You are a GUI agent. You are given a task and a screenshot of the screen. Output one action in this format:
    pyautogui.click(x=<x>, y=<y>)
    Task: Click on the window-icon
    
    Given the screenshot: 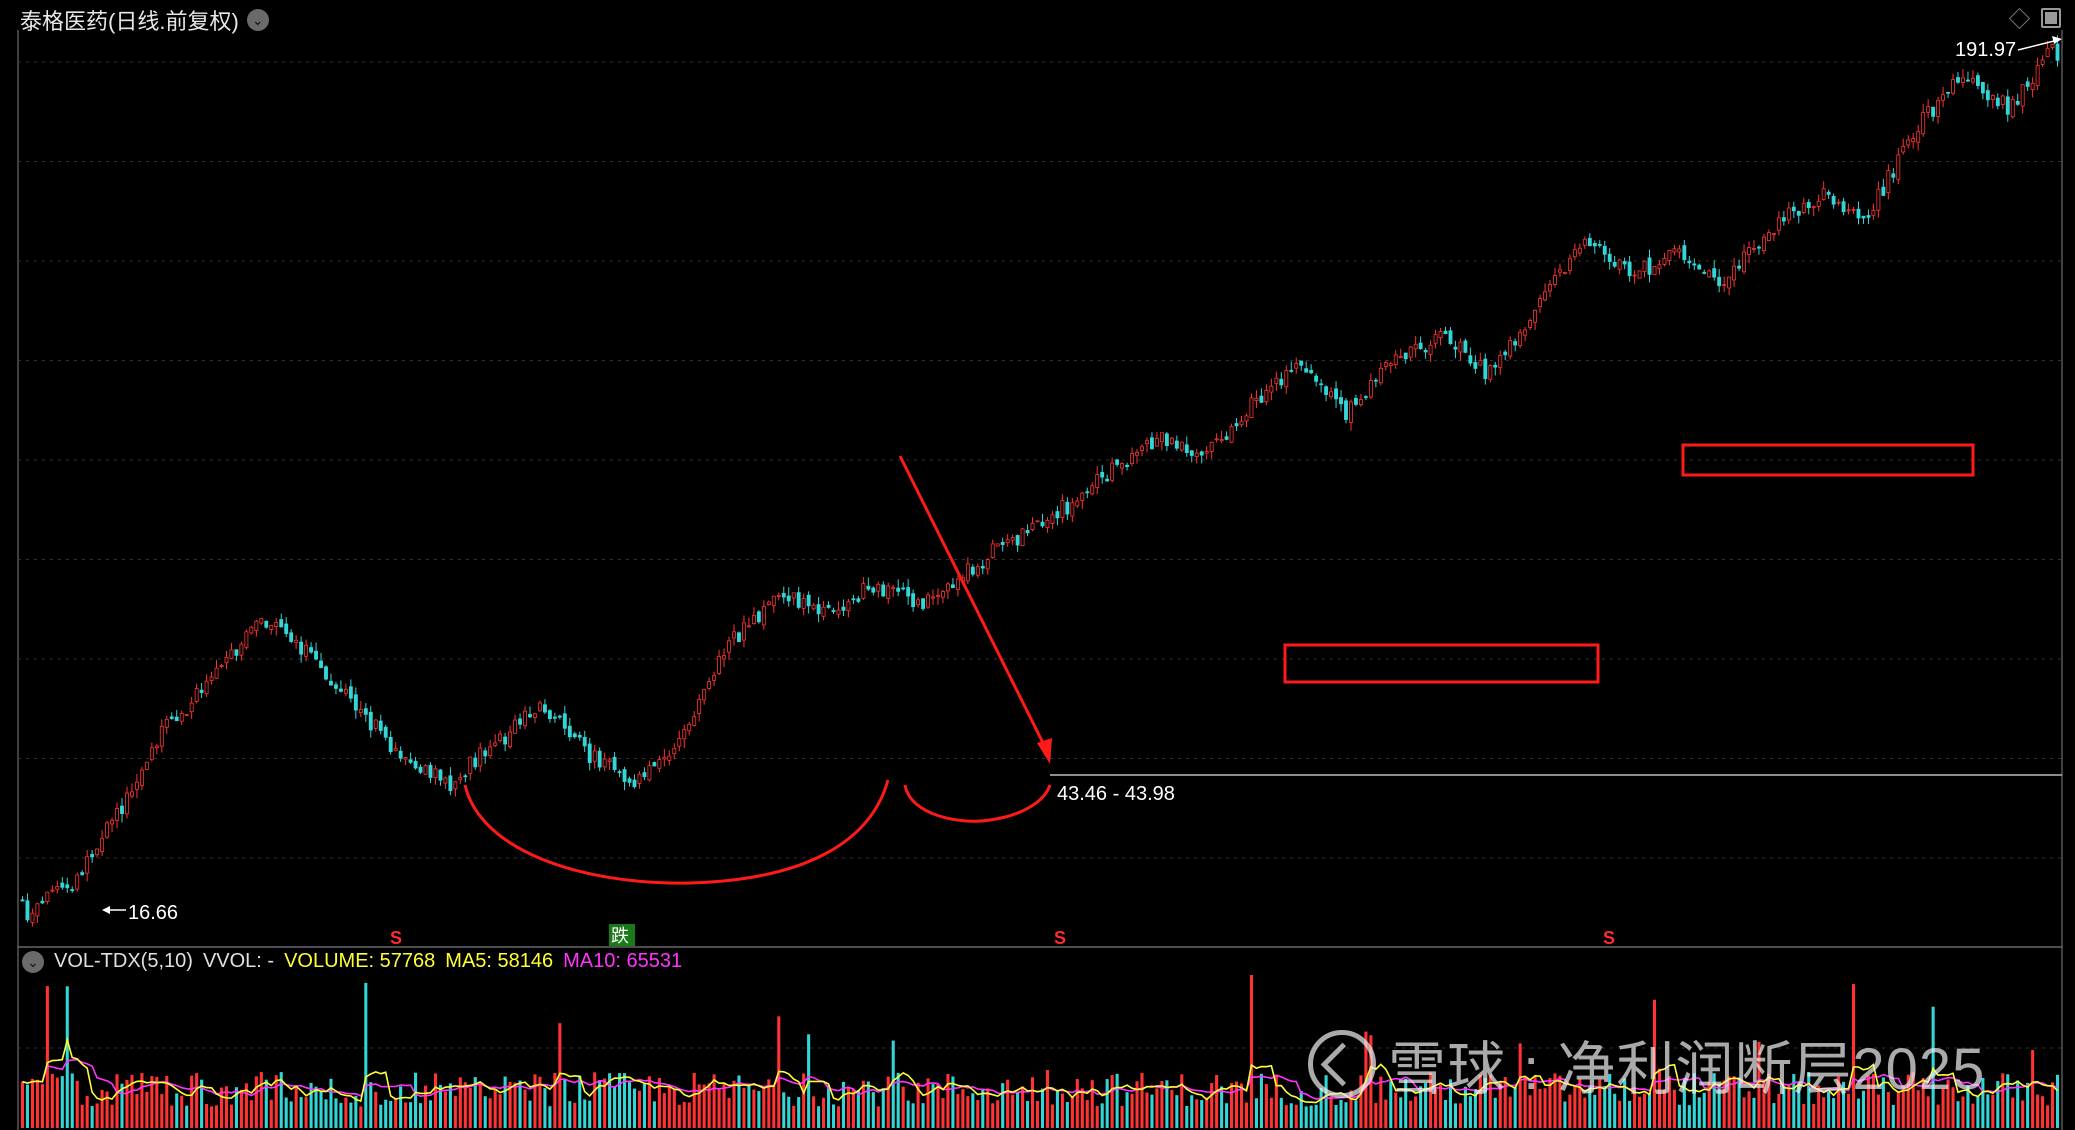 What is the action you would take?
    pyautogui.click(x=2051, y=18)
    